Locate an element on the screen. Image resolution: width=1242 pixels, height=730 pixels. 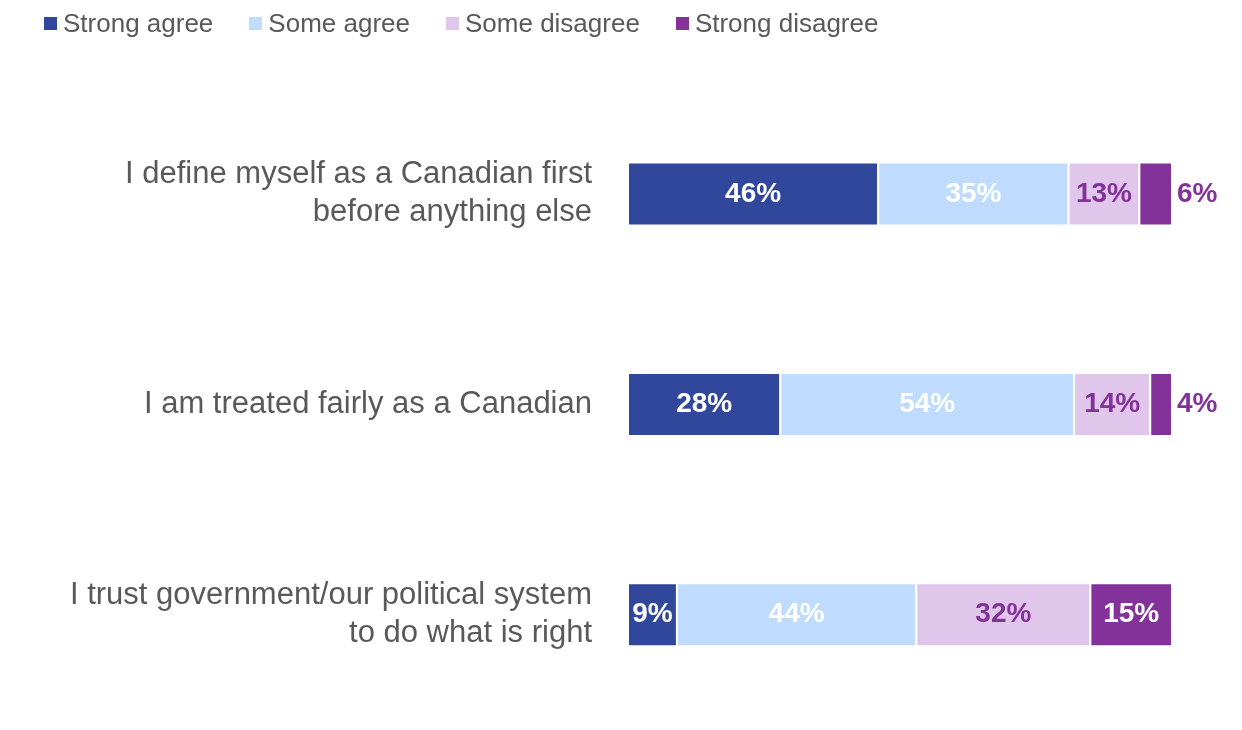
legend-label: Strong agree is located at coordinates (138, 23).